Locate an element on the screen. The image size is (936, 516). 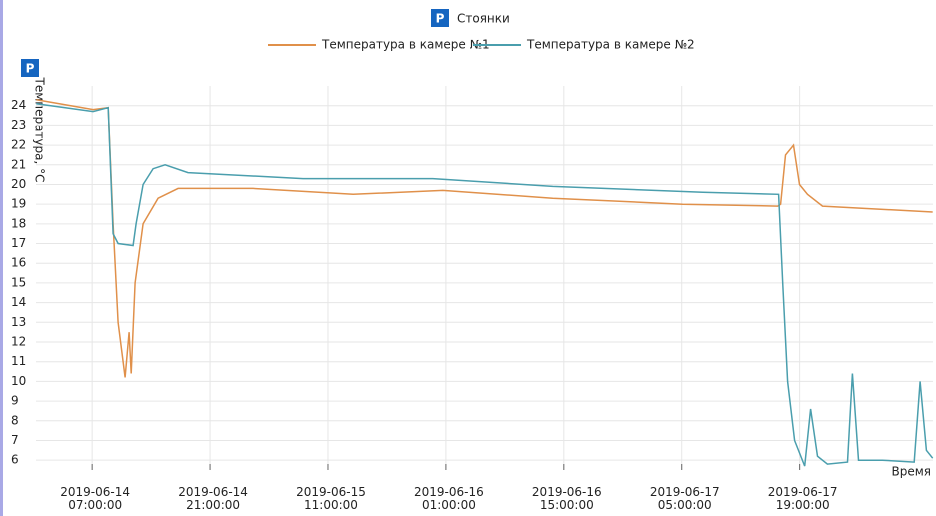
x-tick-label: 2019-06-16 15:00:00 is located at coordinates (566, 498).